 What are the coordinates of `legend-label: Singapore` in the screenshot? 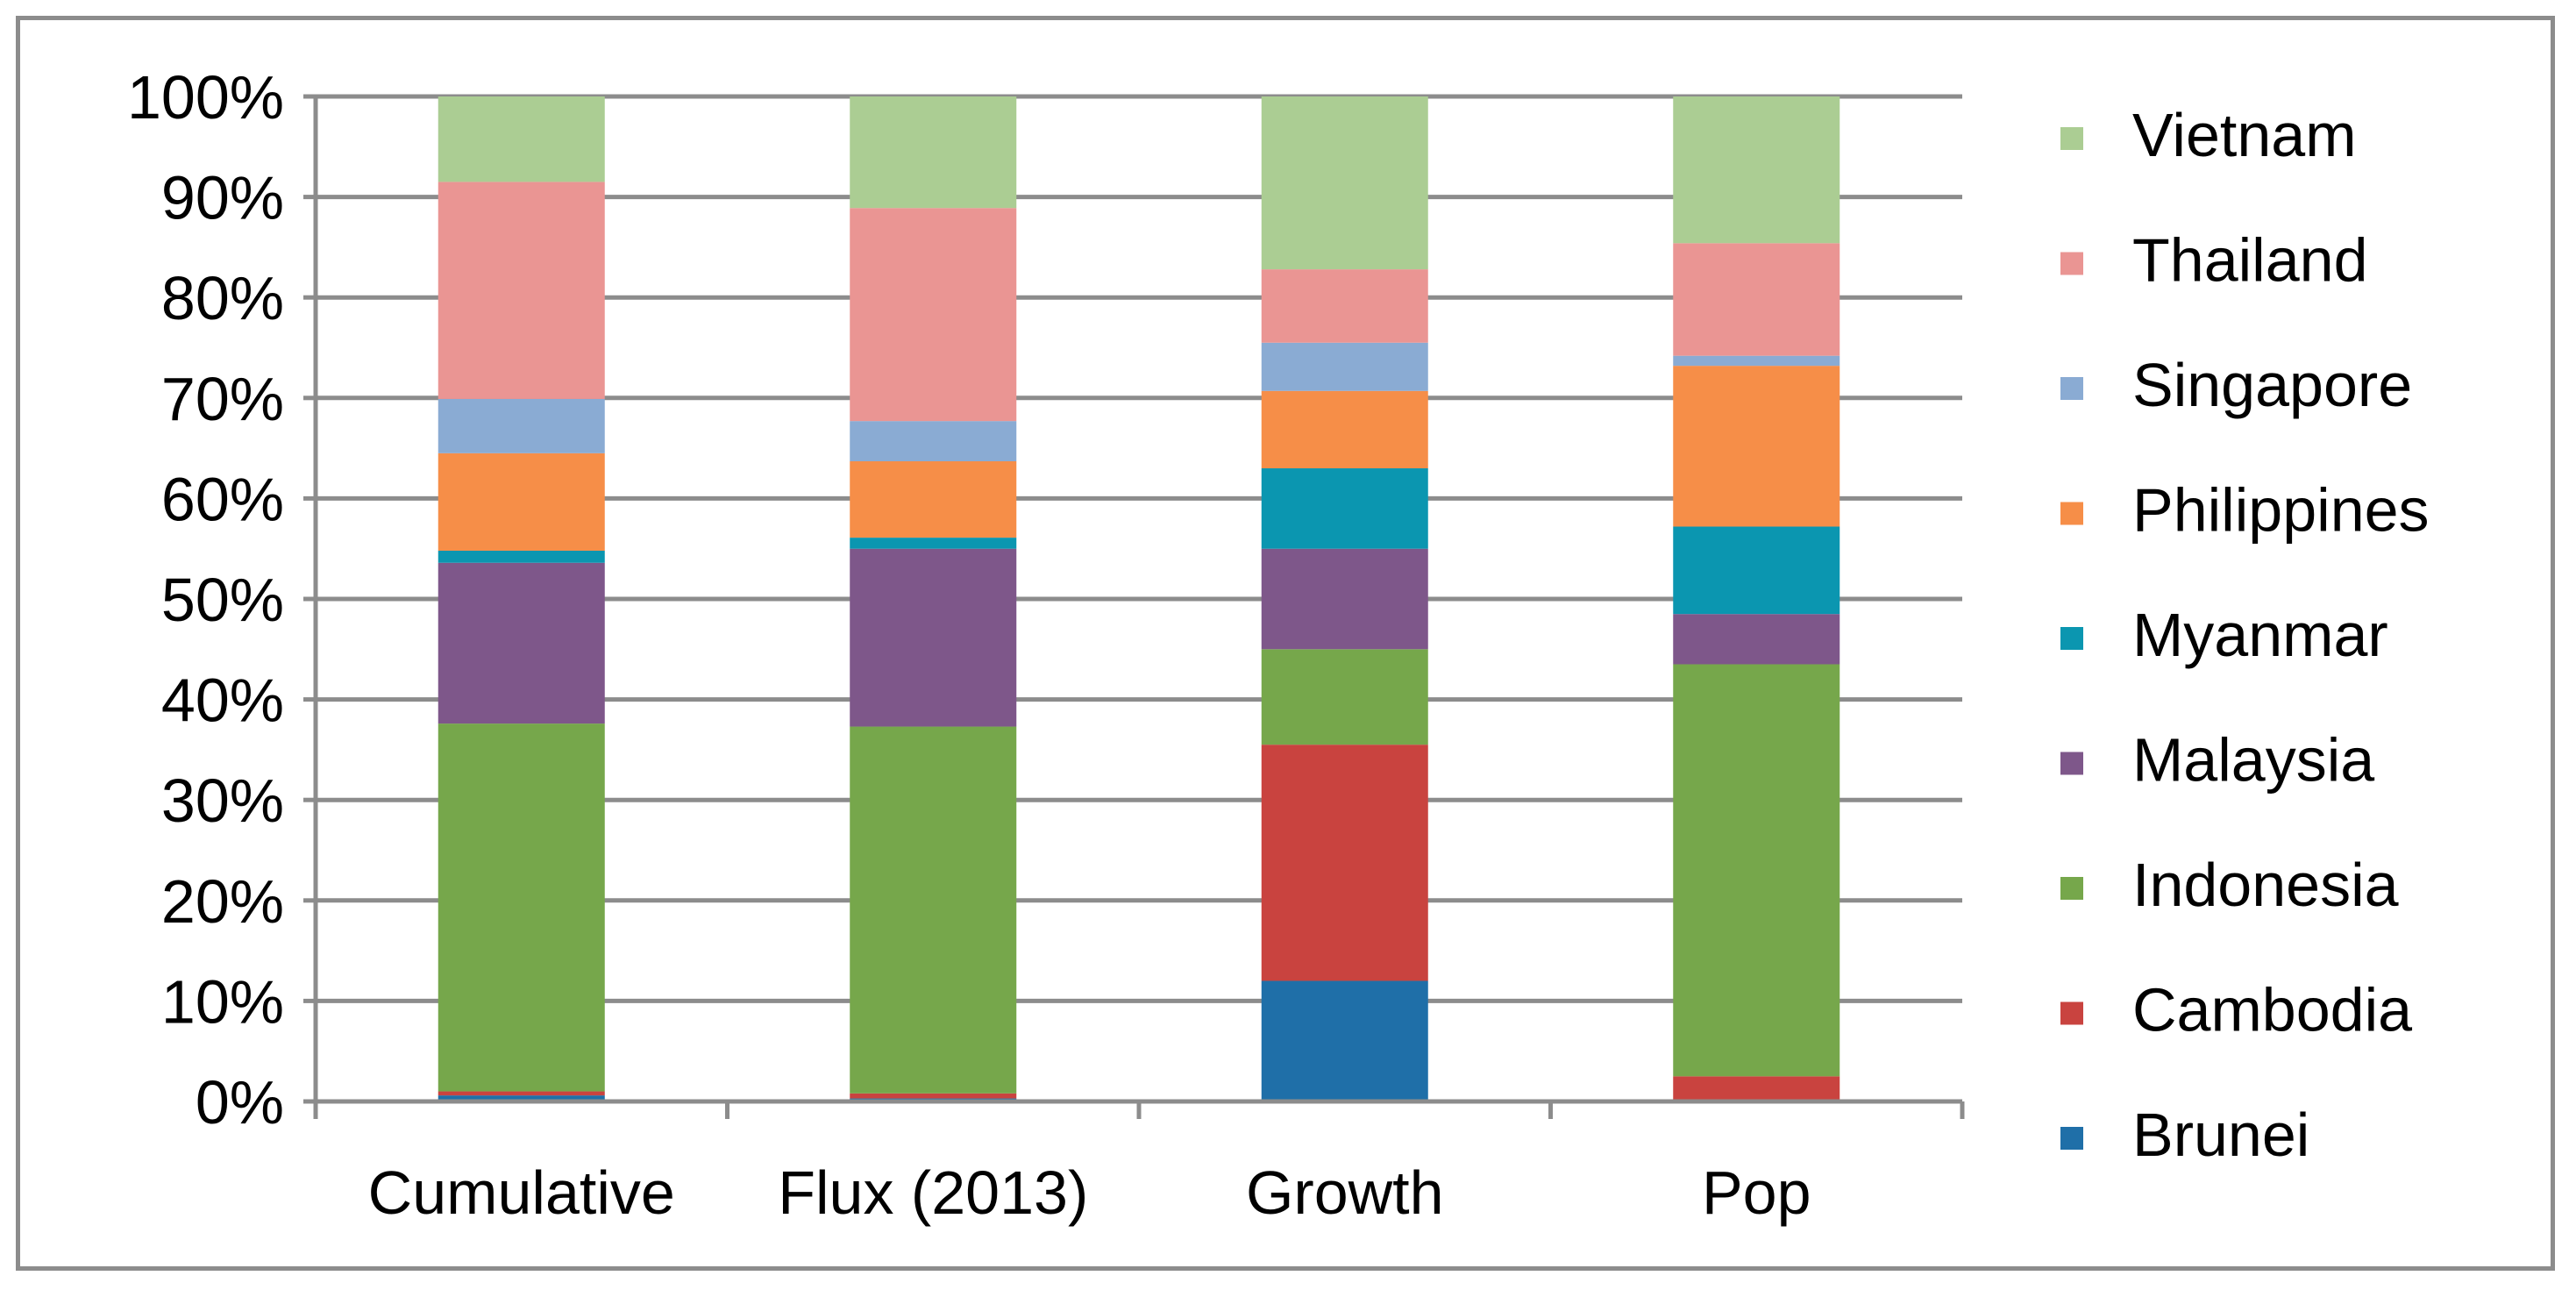 It's located at (2272, 385).